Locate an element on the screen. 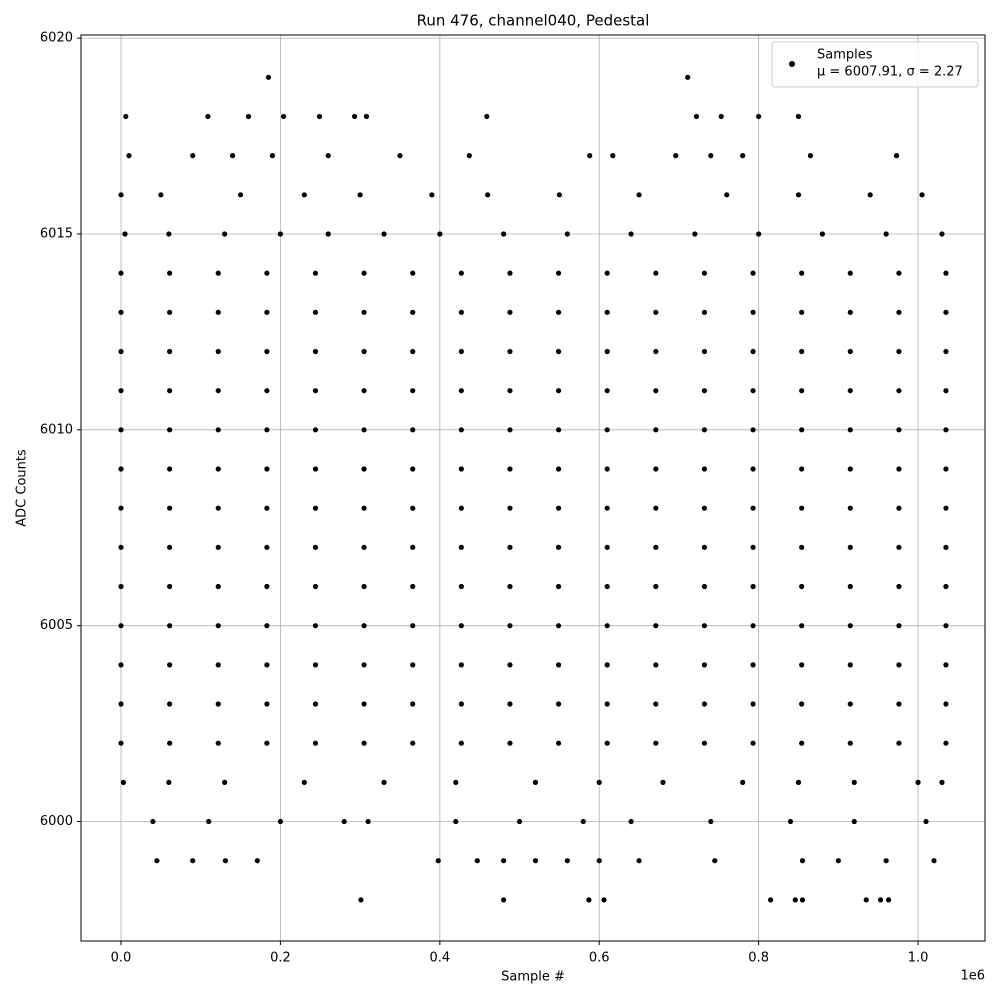 This screenshot has width=1000, height=1000. x-axis-label: Sample # is located at coordinates (533, 977).